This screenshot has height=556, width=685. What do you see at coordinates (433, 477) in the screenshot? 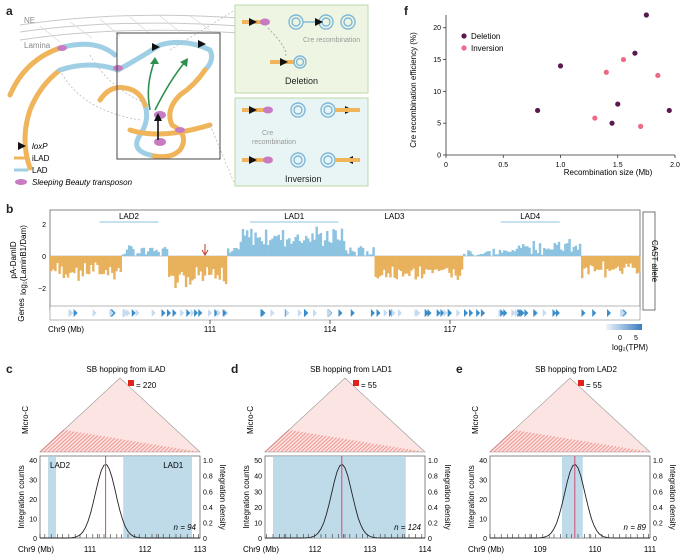
I see `y-right-tick-label: 0.8` at bounding box center [433, 477].